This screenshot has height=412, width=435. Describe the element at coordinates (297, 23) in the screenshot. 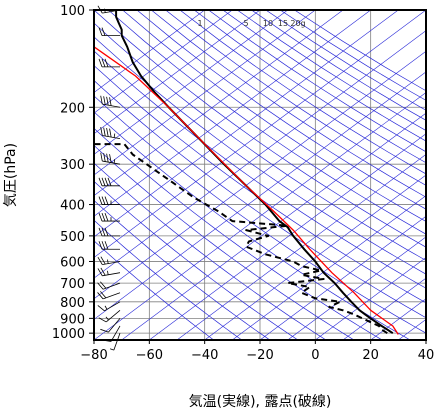

I see `mixing-ratio-label: 20g` at that location.